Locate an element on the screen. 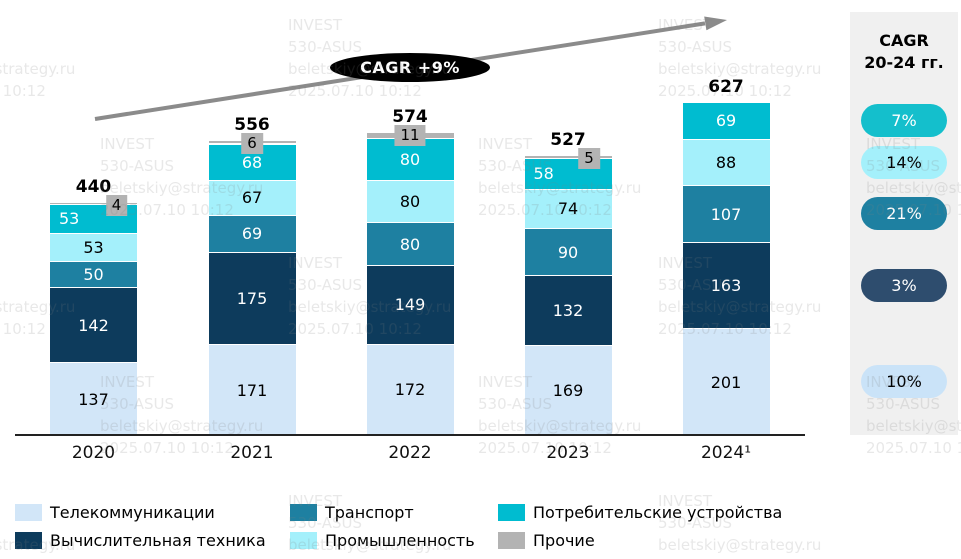 The height and width of the screenshot is (559, 961). bar-segment-1-year-3: 172 is located at coordinates (410, 389).